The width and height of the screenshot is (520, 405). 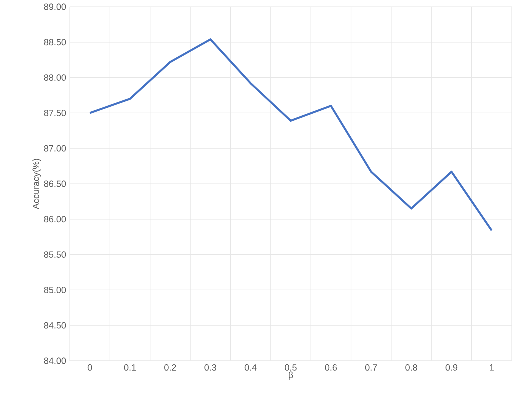 What do you see at coordinates (55, 148) in the screenshot?
I see `y-tick-label: 87.00` at bounding box center [55, 148].